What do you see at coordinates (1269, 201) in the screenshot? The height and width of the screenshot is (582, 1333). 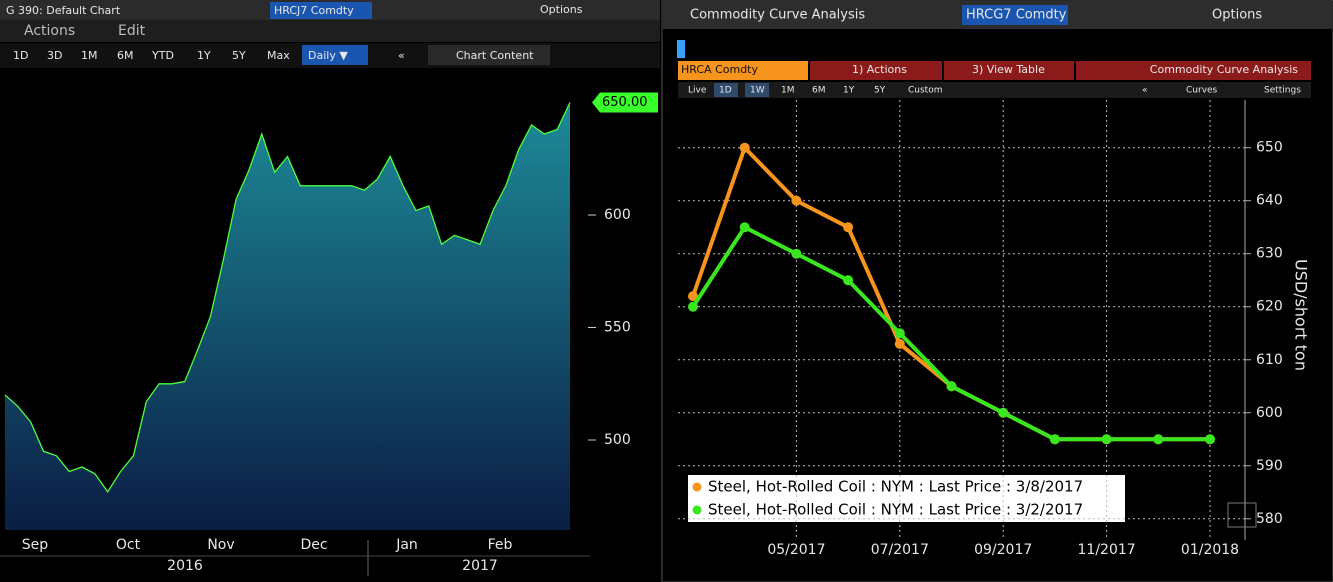 I see `y-tick-label: 640` at bounding box center [1269, 201].